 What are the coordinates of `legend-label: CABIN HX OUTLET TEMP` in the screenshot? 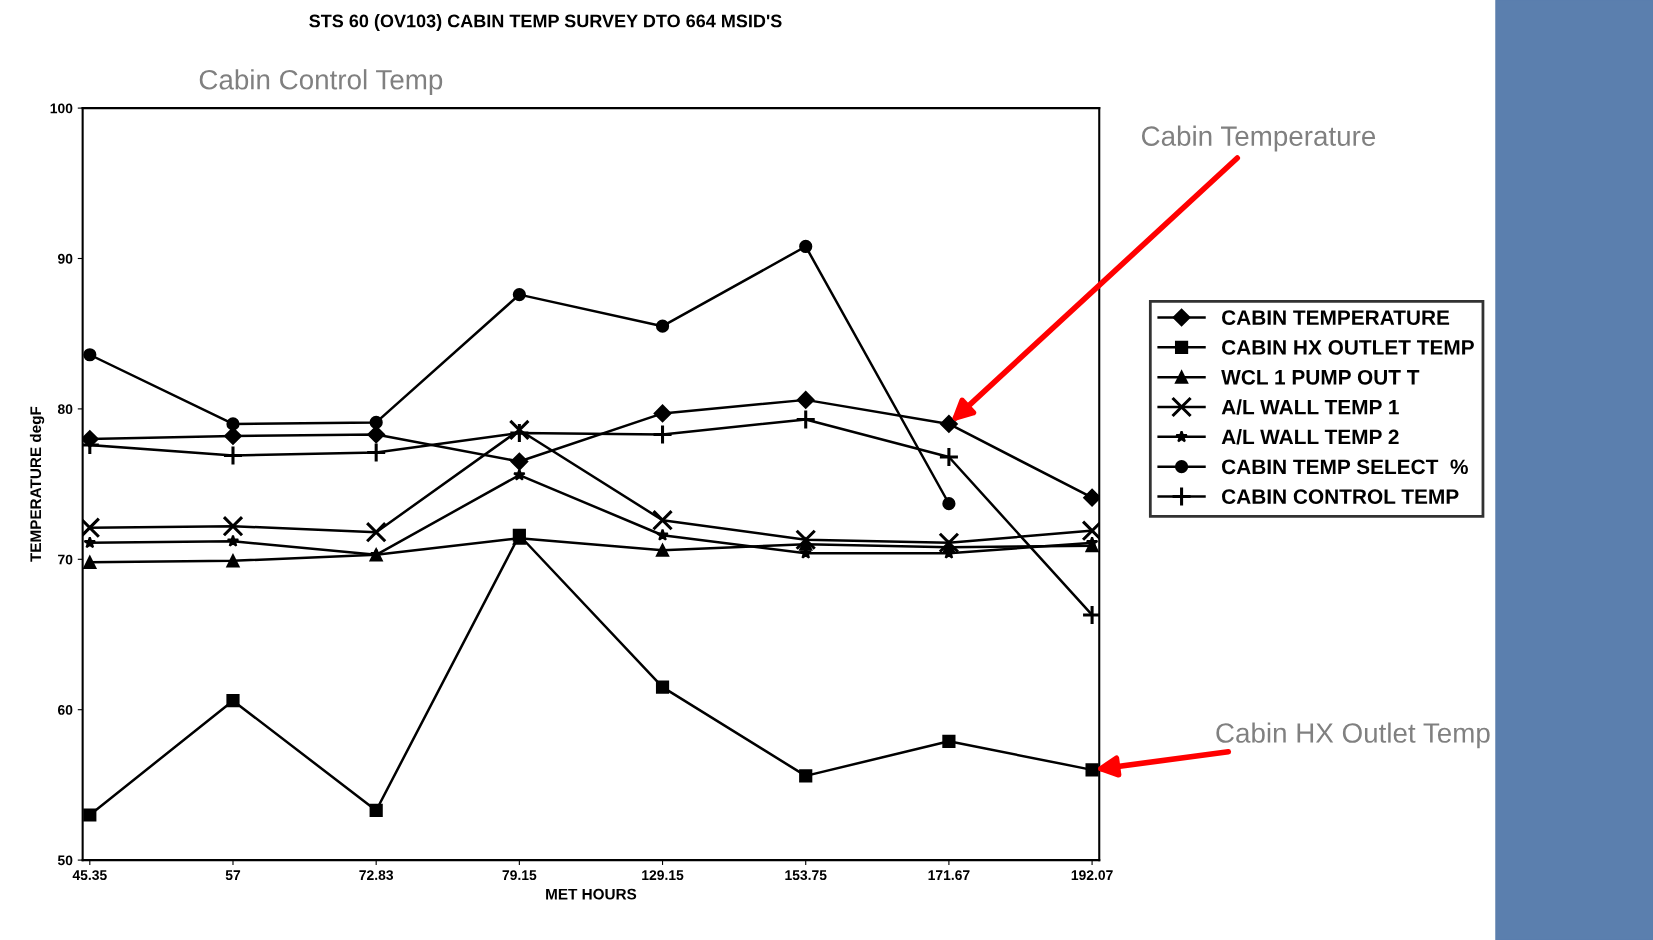 It's located at (1348, 347).